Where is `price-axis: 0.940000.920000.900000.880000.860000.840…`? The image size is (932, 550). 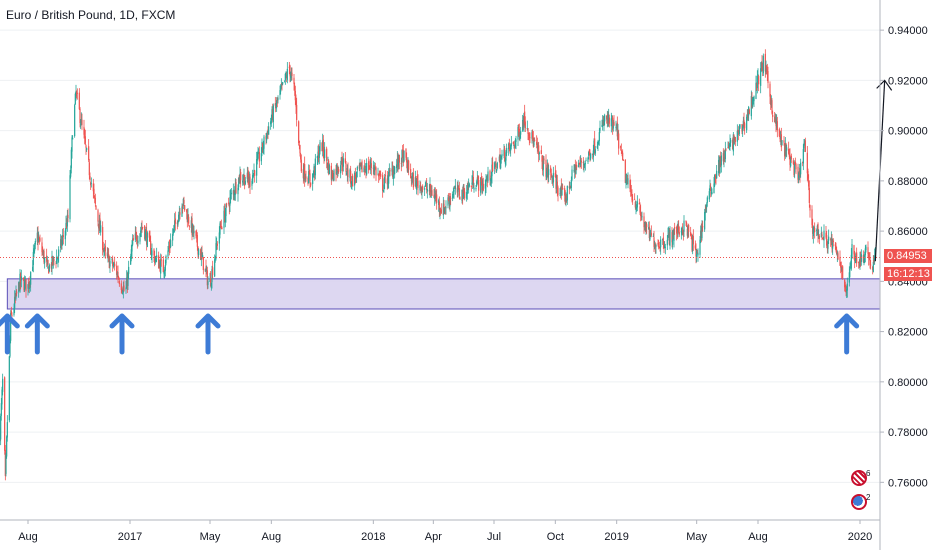 price-axis: 0.940000.920000.900000.880000.860000.840… is located at coordinates (903, 275).